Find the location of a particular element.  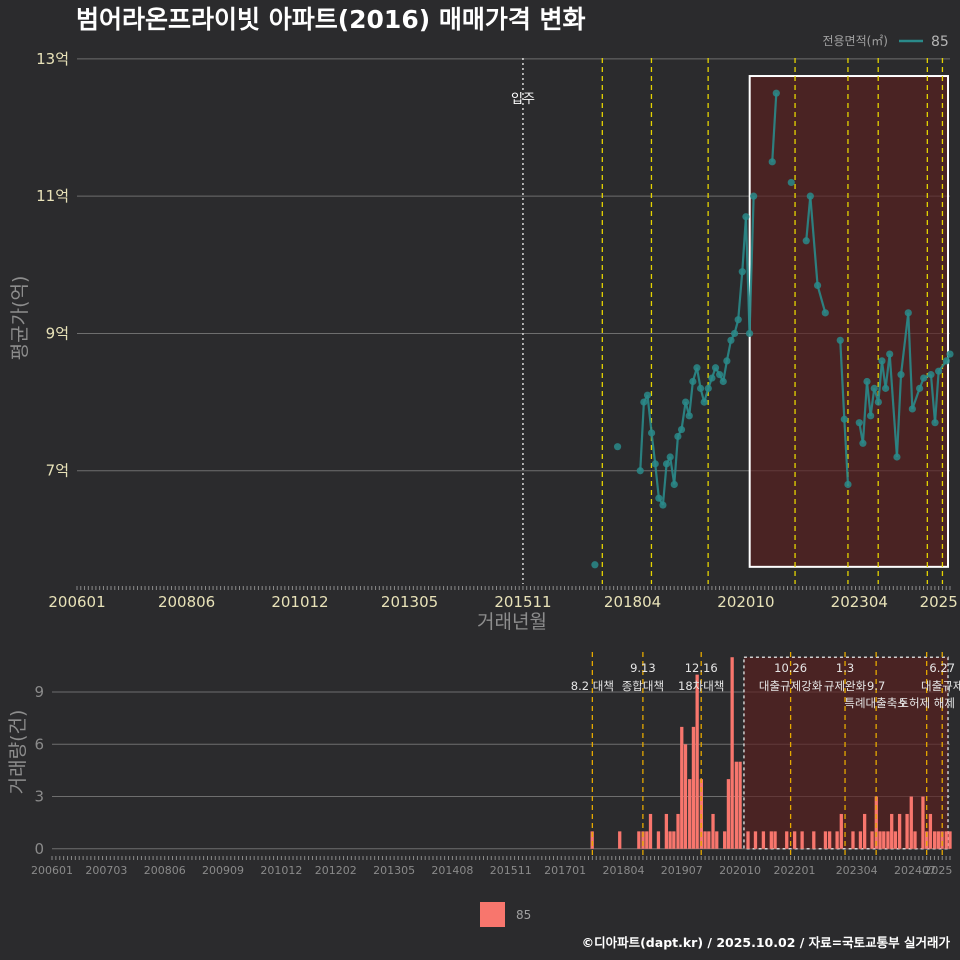

volume-x-tick-label: 200909 is located at coordinates (223, 870).